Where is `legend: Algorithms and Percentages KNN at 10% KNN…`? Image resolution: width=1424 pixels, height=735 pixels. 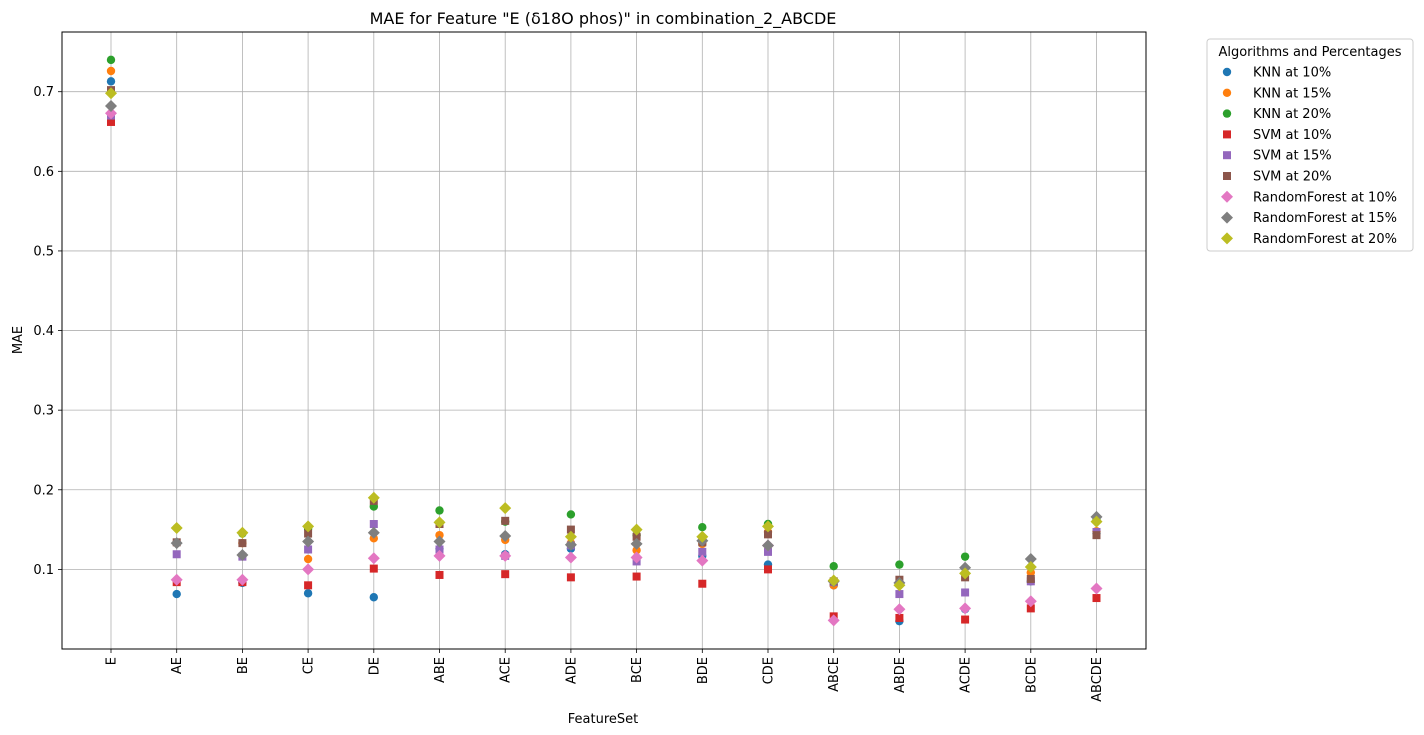 legend: Algorithms and Percentages KNN at 10% KNN… is located at coordinates (1310, 145).